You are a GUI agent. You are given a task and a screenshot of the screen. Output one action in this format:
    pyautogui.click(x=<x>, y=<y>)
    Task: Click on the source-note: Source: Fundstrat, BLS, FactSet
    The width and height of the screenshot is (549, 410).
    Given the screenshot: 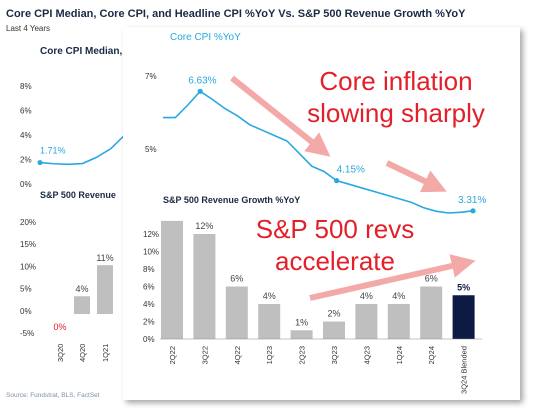 What is the action you would take?
    pyautogui.click(x=53, y=395)
    